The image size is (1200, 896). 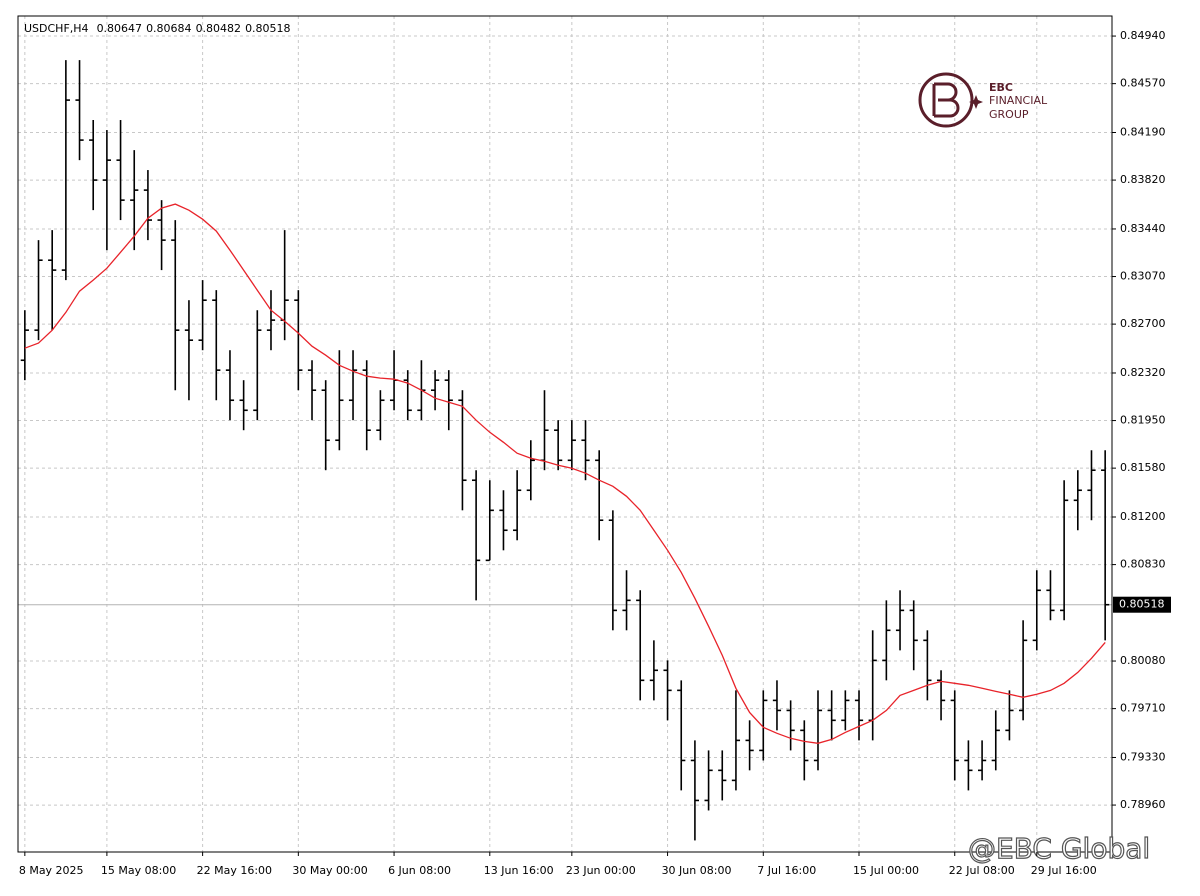 What do you see at coordinates (1143, 420) in the screenshot?
I see `y-tick-label: 0.81950` at bounding box center [1143, 420].